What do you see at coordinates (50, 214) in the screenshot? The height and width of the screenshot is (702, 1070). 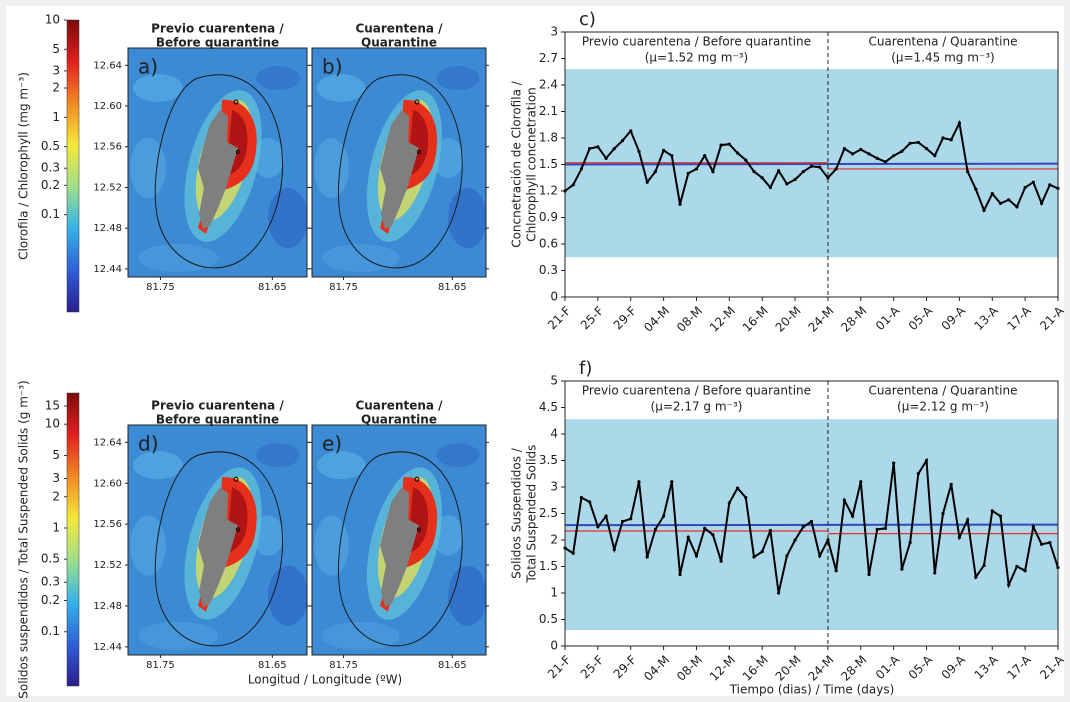 I see `colorbar-tick-label: 0.1` at bounding box center [50, 214].